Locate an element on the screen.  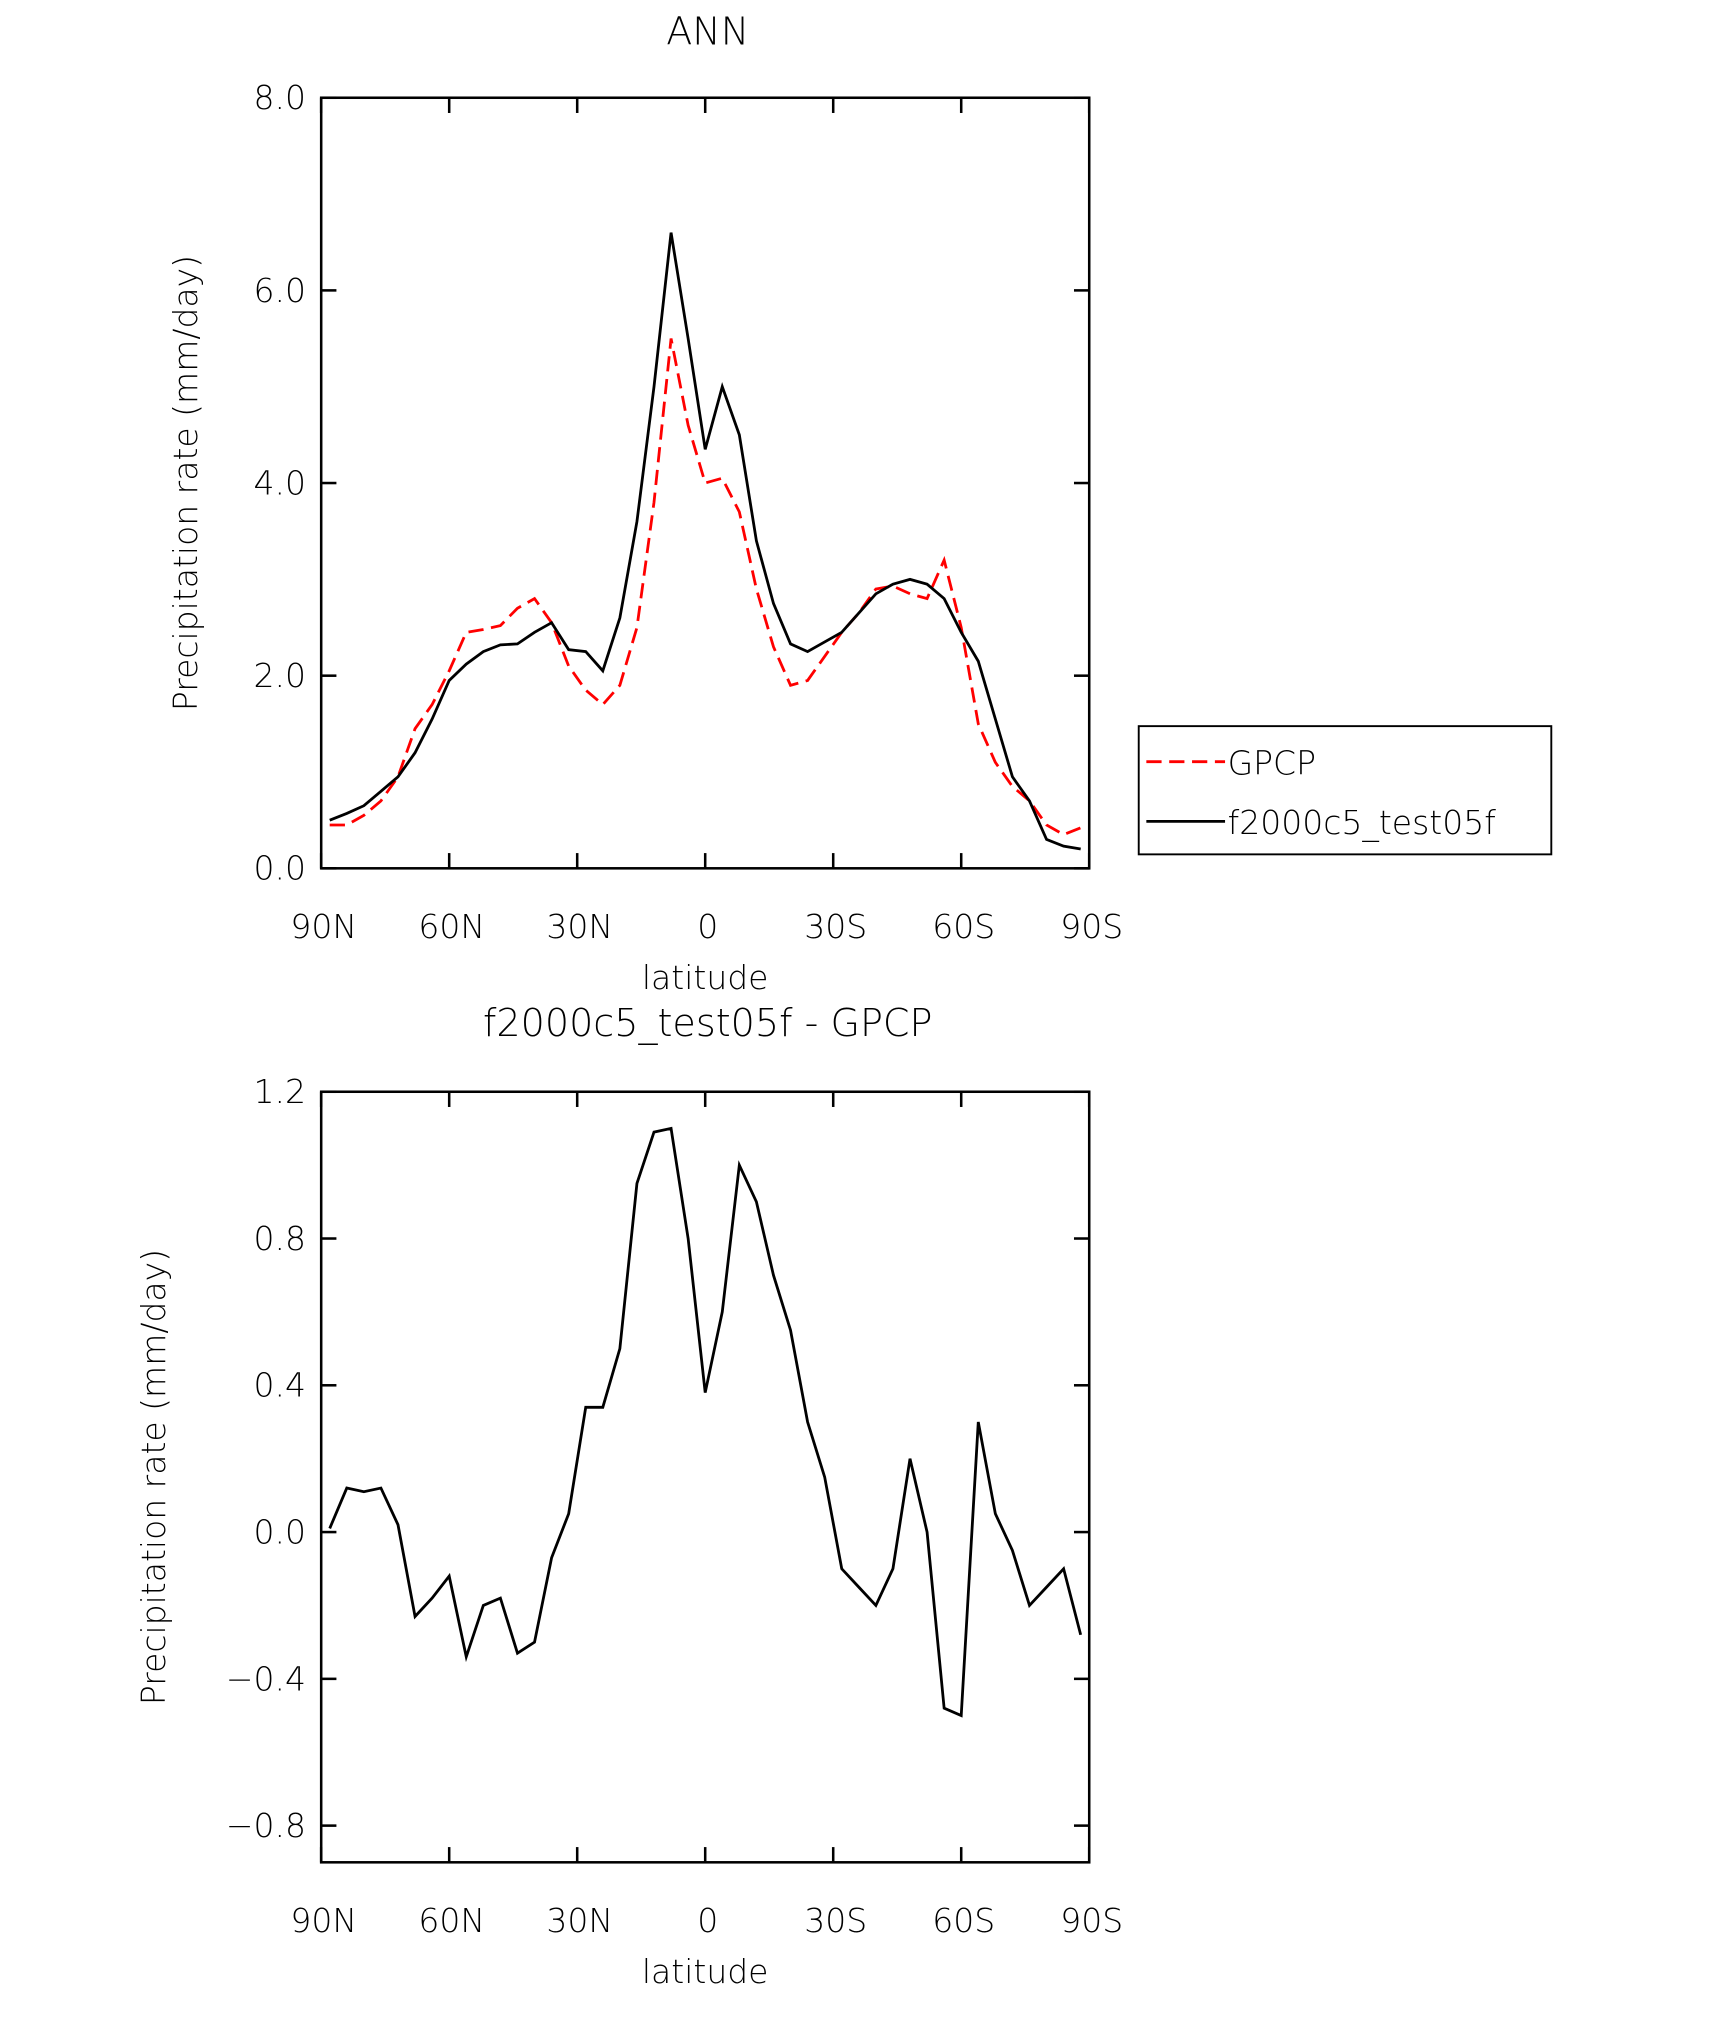
y-tick-label: 0.4 is located at coordinates (279, 1385).